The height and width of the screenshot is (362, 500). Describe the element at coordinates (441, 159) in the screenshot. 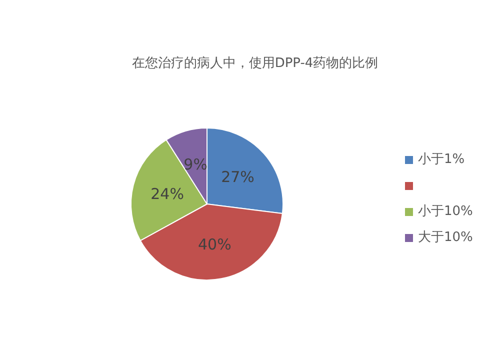

I see `legend-label: 小于1%` at that location.